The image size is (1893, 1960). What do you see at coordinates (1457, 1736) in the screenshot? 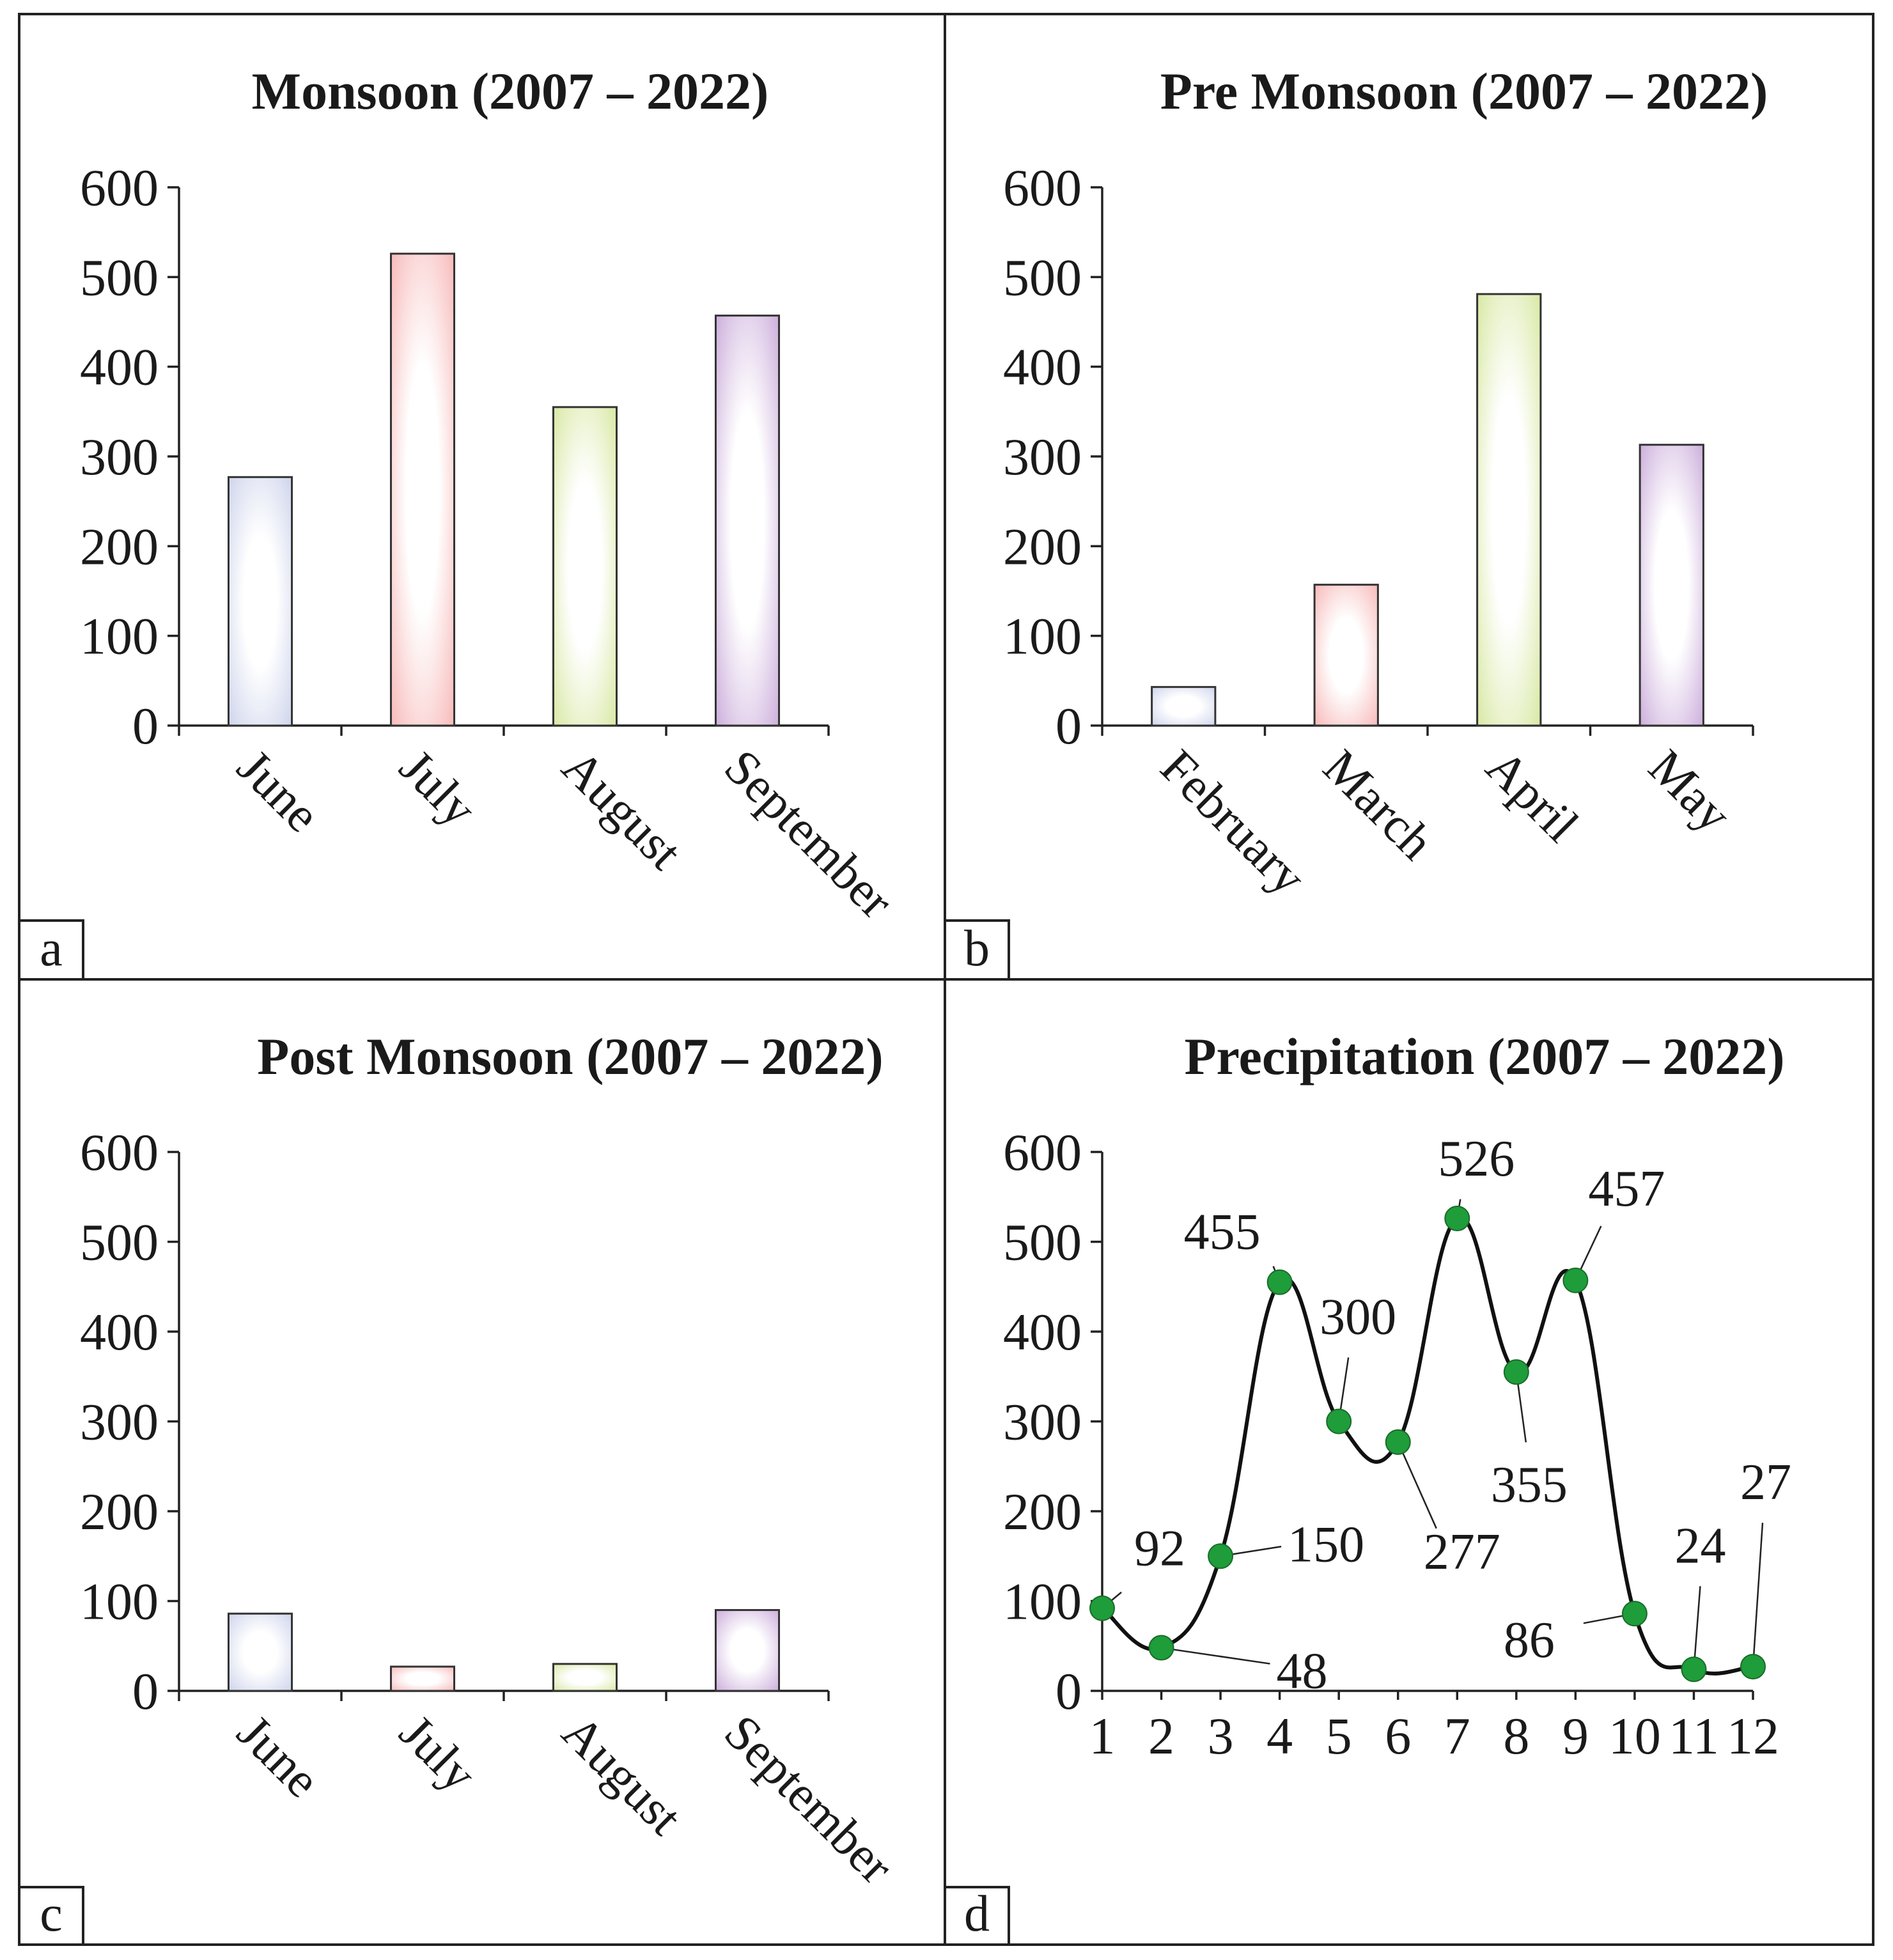
I see `x-tick-label: 7` at bounding box center [1457, 1736].